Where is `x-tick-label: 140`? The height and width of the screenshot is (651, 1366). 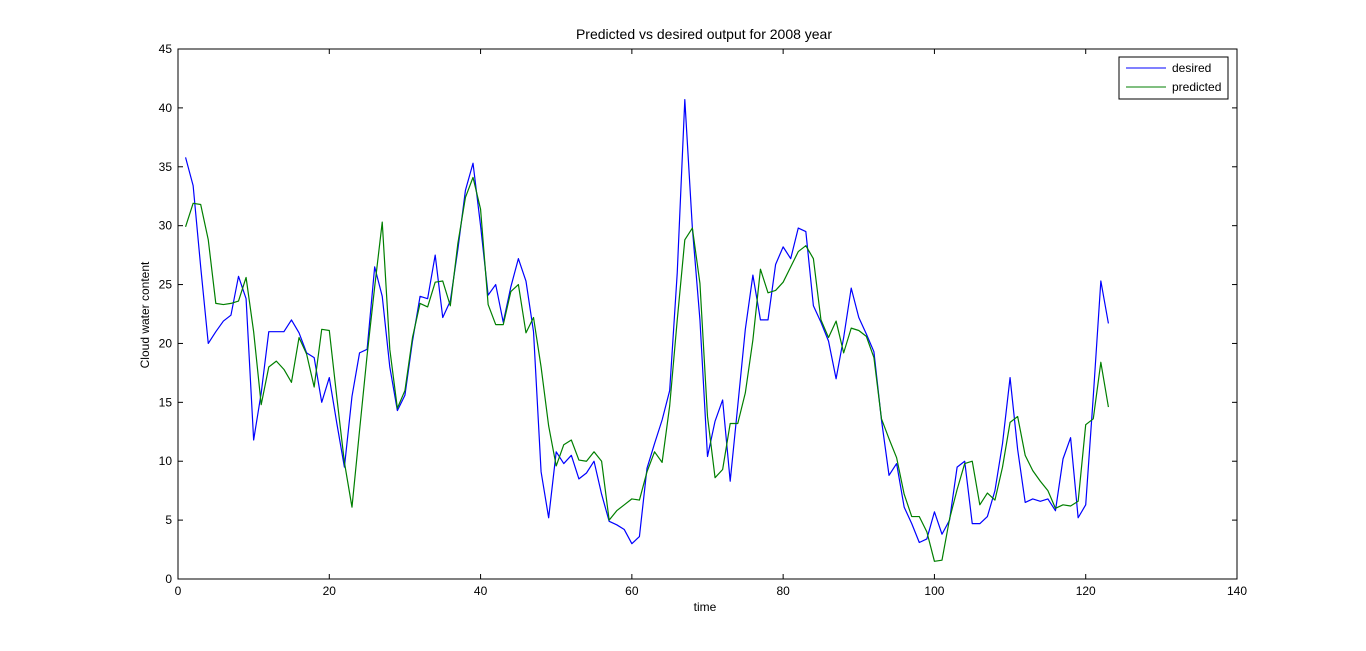 x-tick-label: 140 is located at coordinates (1237, 591).